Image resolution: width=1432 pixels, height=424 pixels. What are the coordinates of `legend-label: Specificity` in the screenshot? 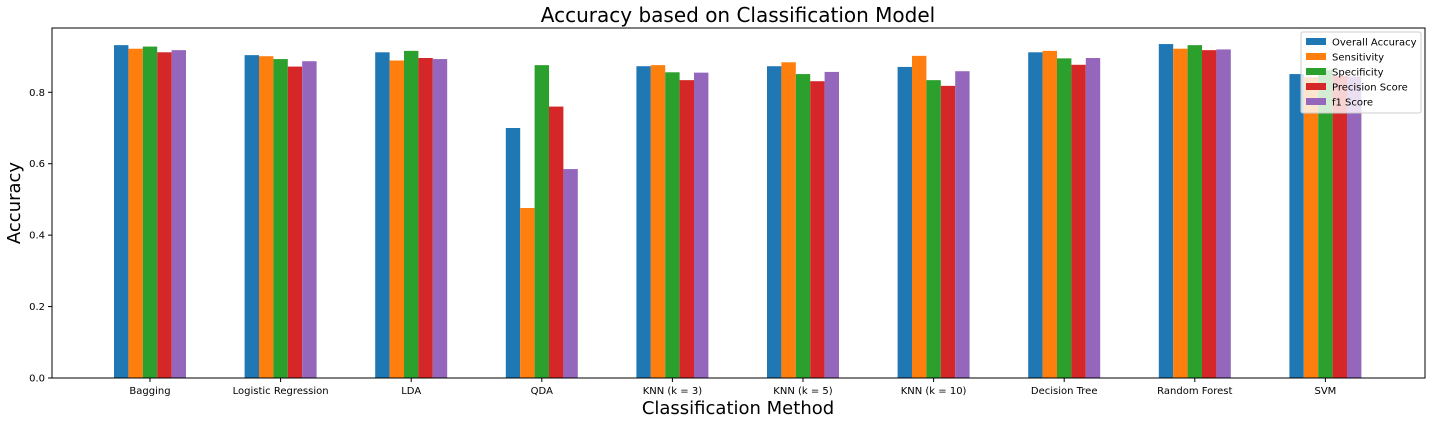 It's located at (1358, 73).